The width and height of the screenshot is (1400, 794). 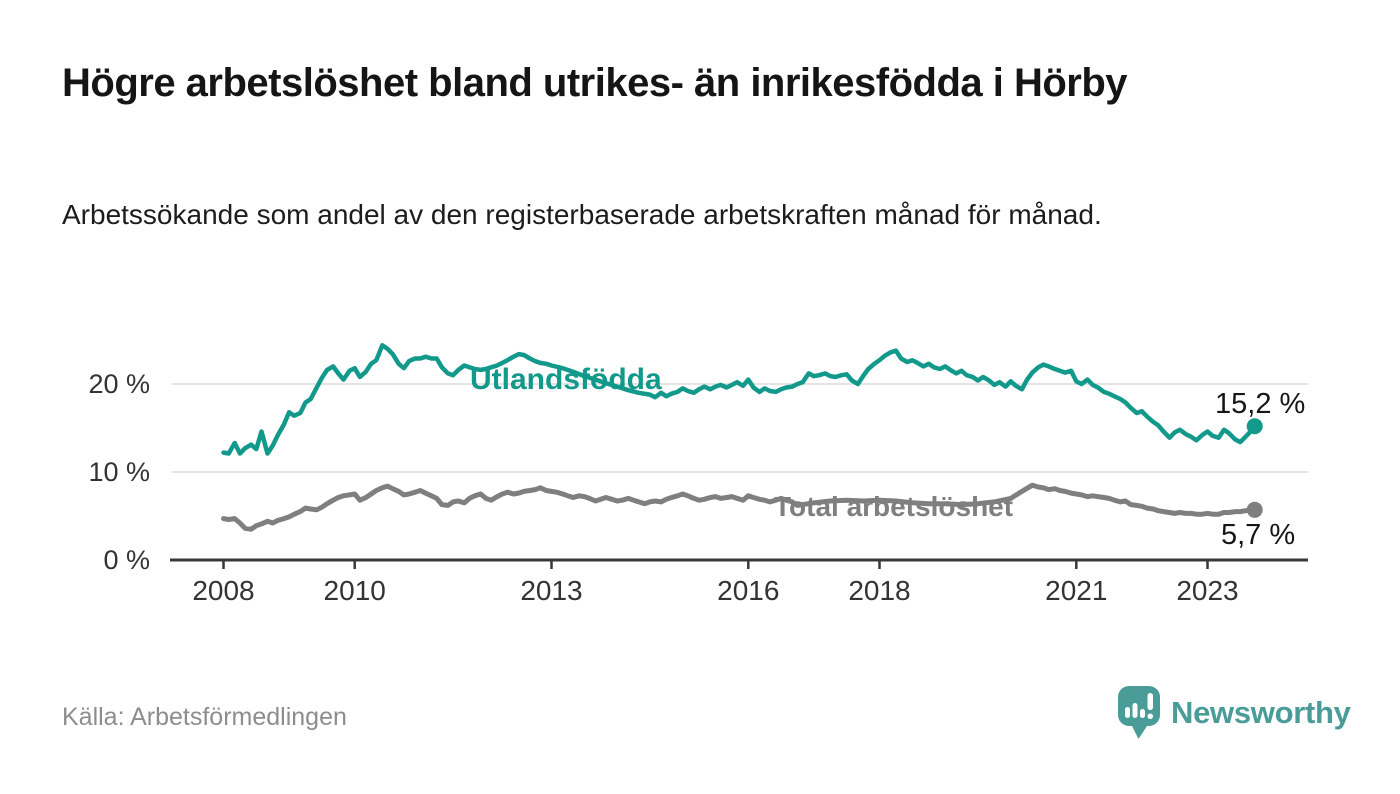 I want to click on x-tick-label: 2023, so click(x=1207, y=590).